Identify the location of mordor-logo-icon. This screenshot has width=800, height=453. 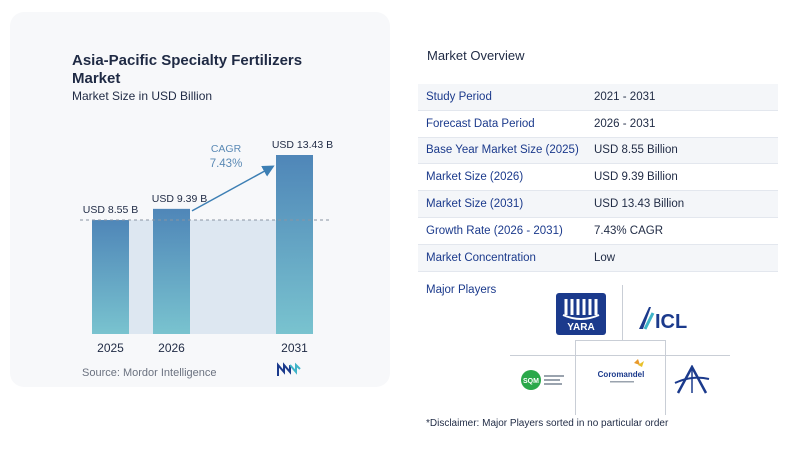
(289, 369).